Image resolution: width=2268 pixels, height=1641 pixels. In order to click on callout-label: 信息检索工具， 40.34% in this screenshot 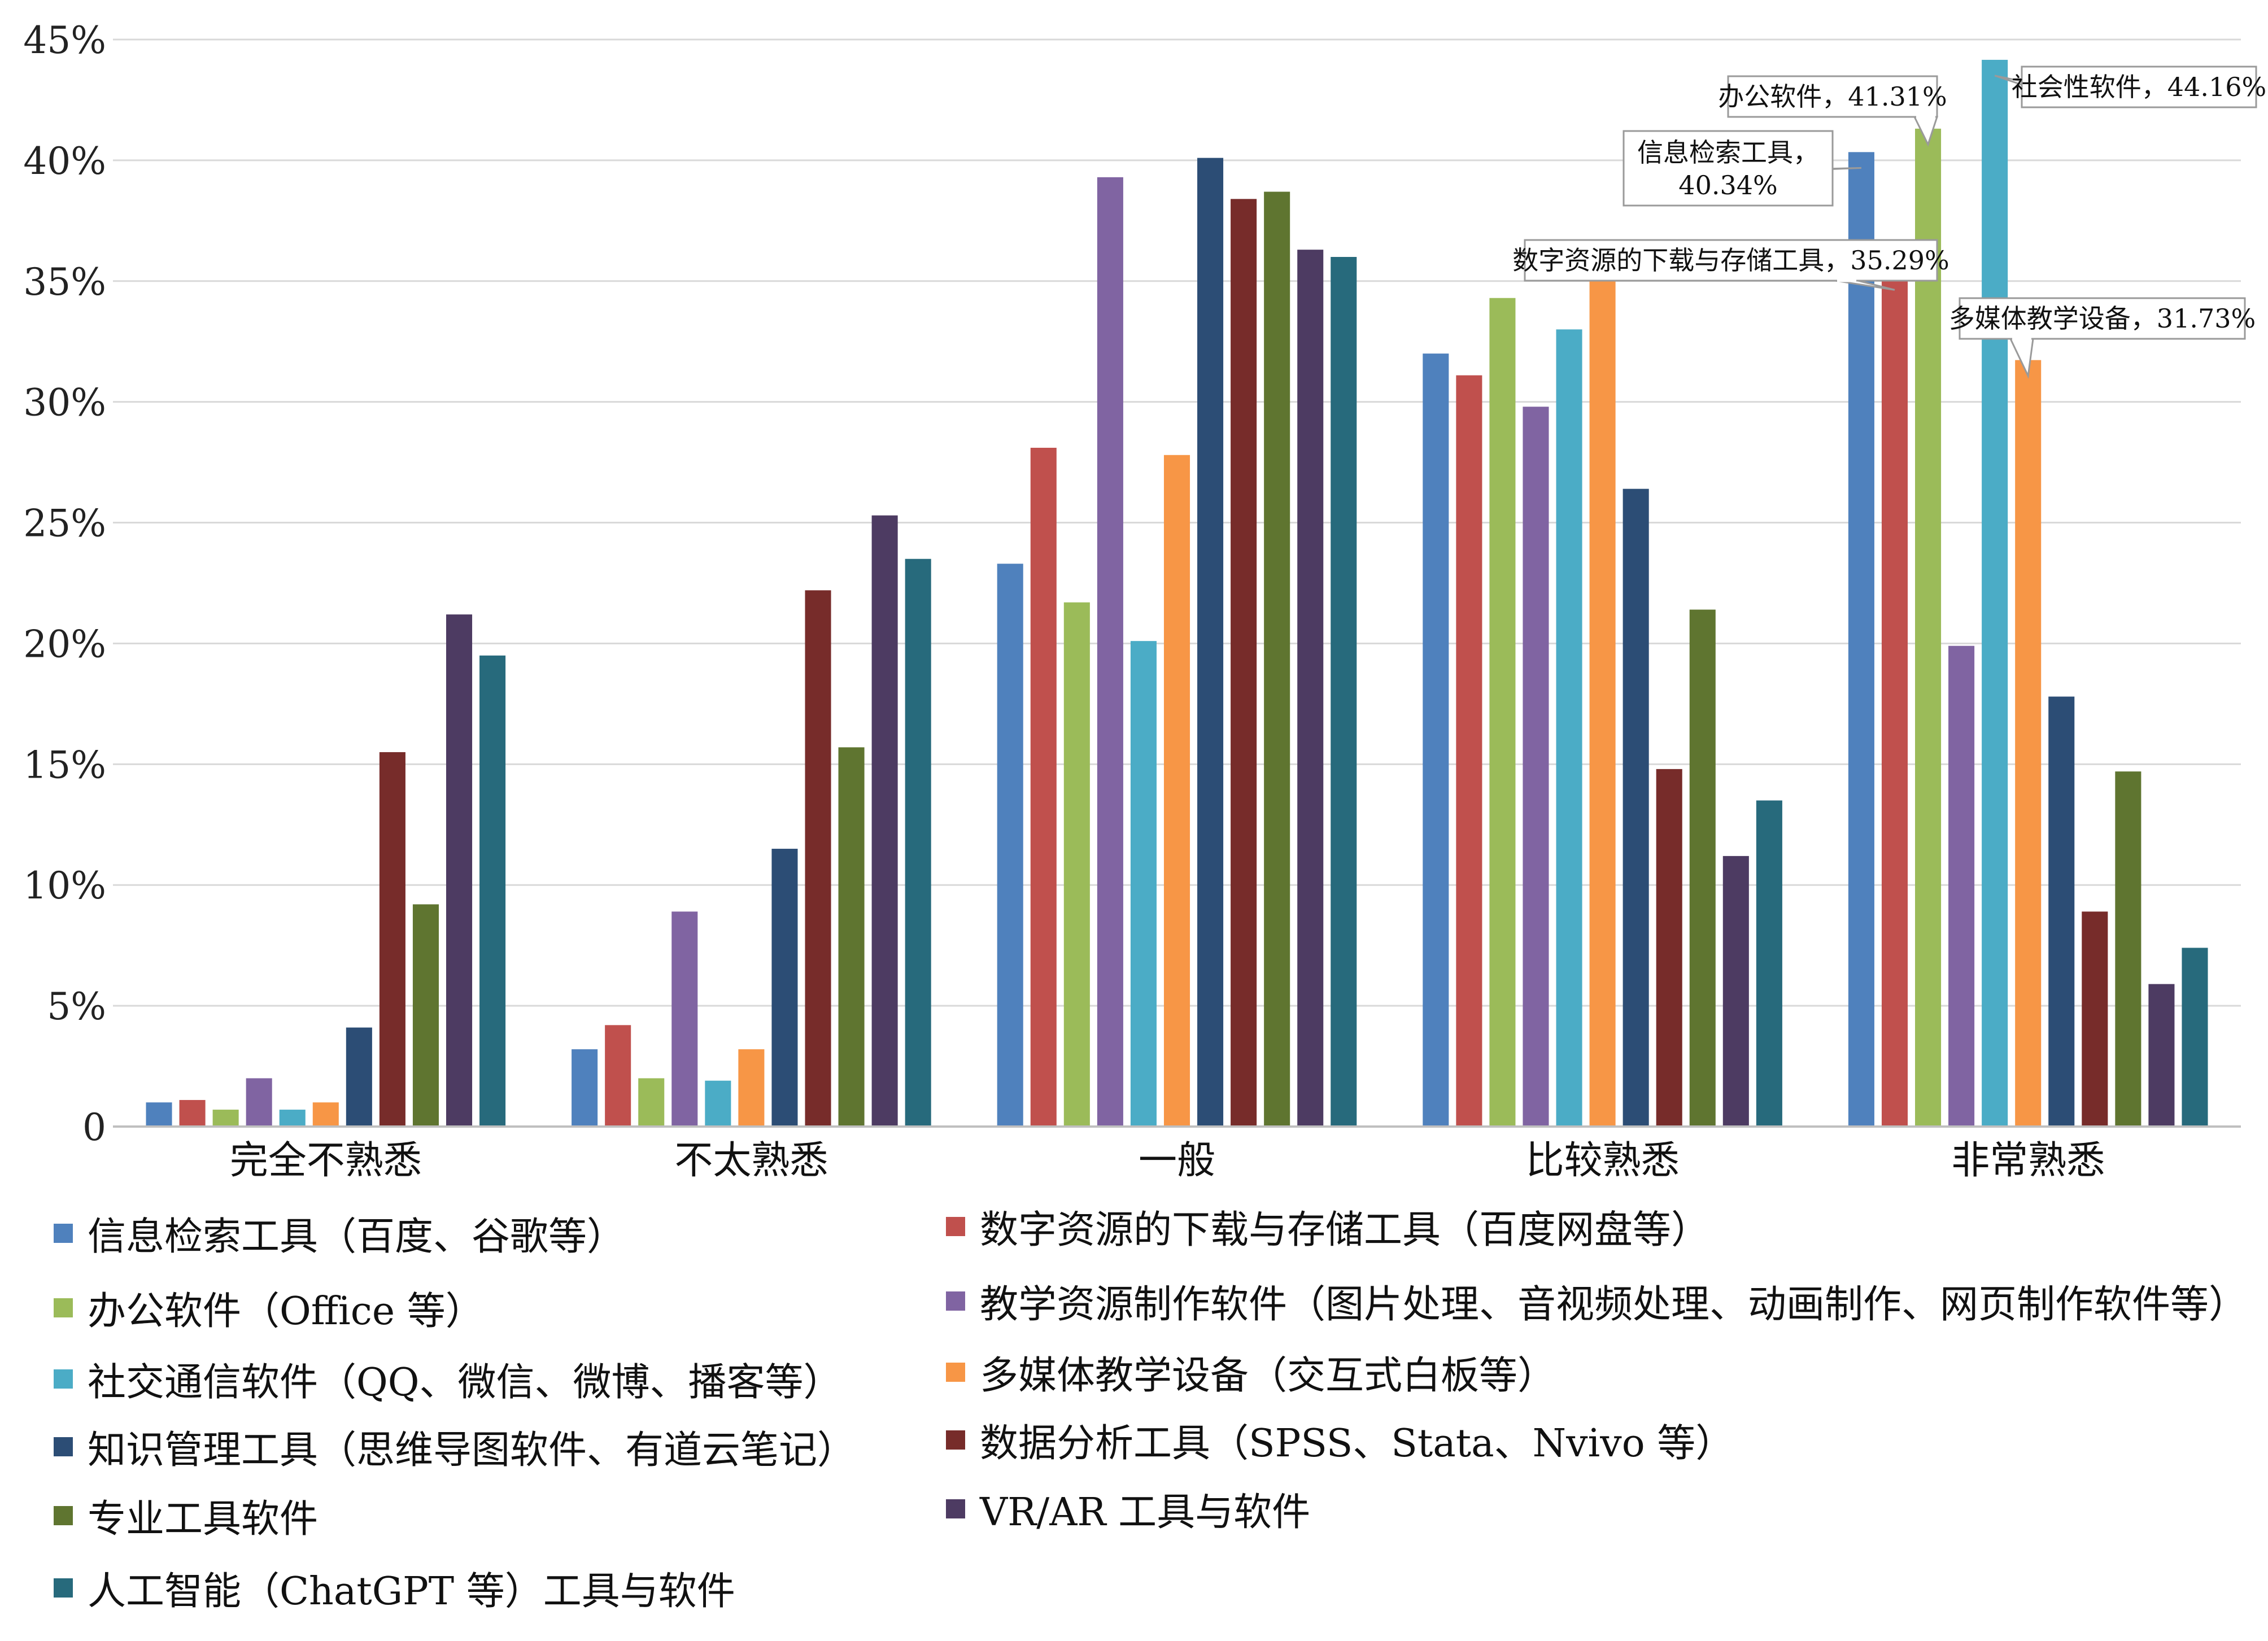, I will do `click(1728, 169)`.